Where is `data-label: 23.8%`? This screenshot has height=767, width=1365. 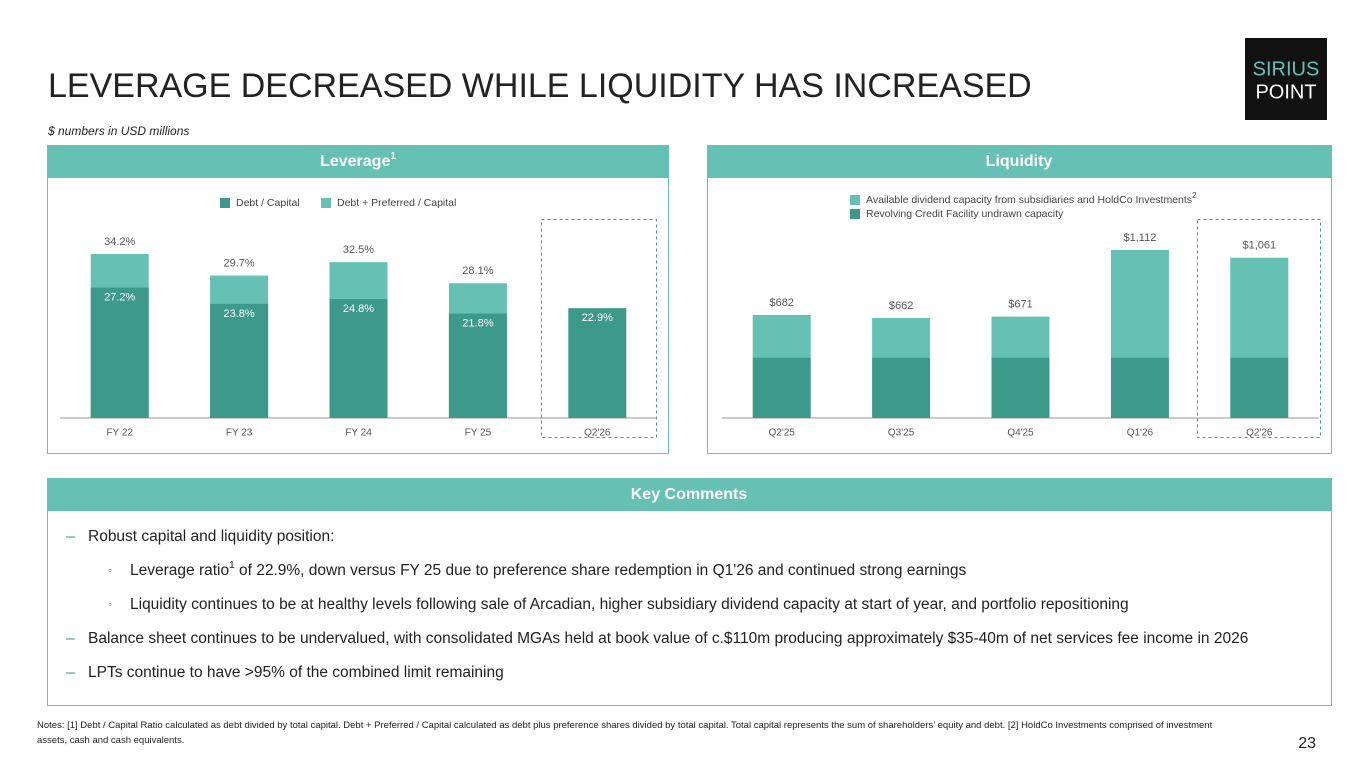 data-label: 23.8% is located at coordinates (238, 314).